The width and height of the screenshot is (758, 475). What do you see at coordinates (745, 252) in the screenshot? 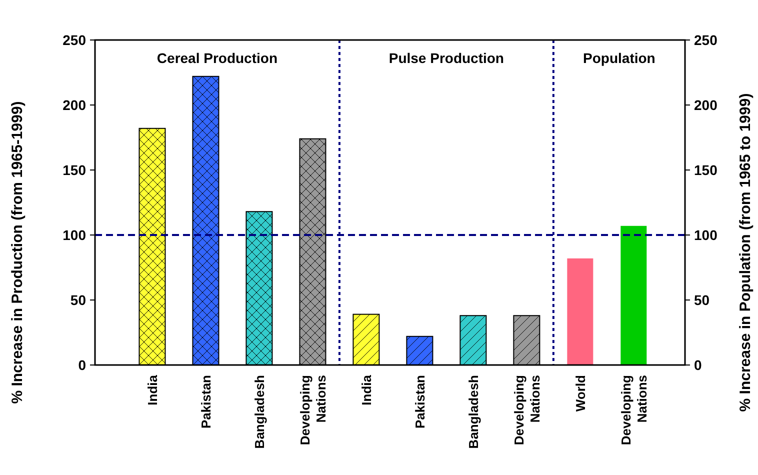
I see `y2-axis-title: % Increase in Population (from 1965 to 1999)` at bounding box center [745, 252].